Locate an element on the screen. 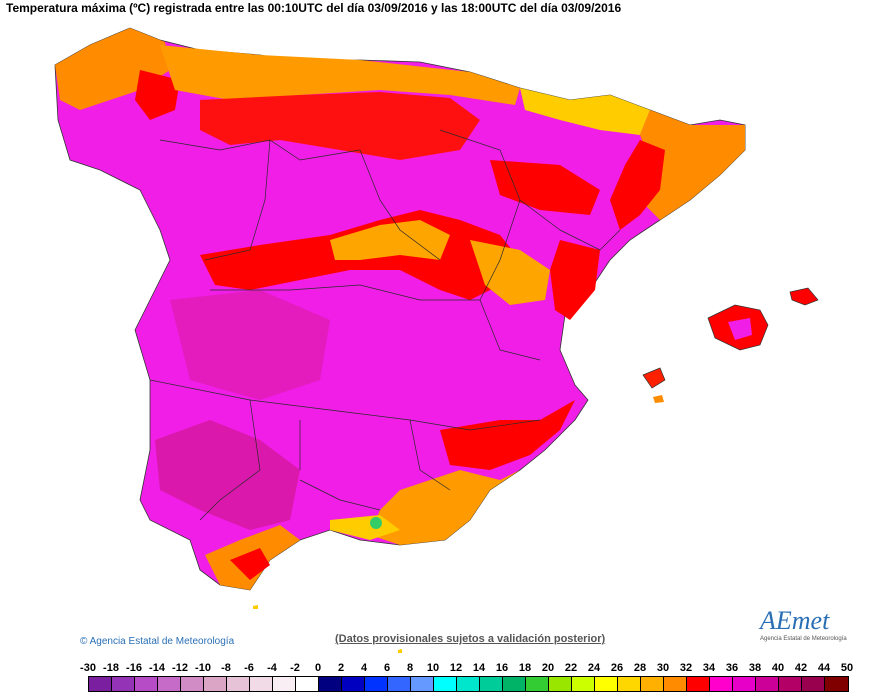  iberian-system-orange is located at coordinates (510, 272).